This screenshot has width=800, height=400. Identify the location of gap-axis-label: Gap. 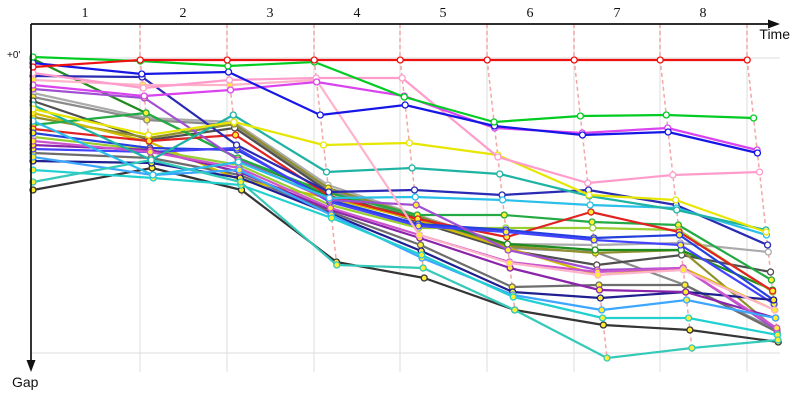
(25, 382).